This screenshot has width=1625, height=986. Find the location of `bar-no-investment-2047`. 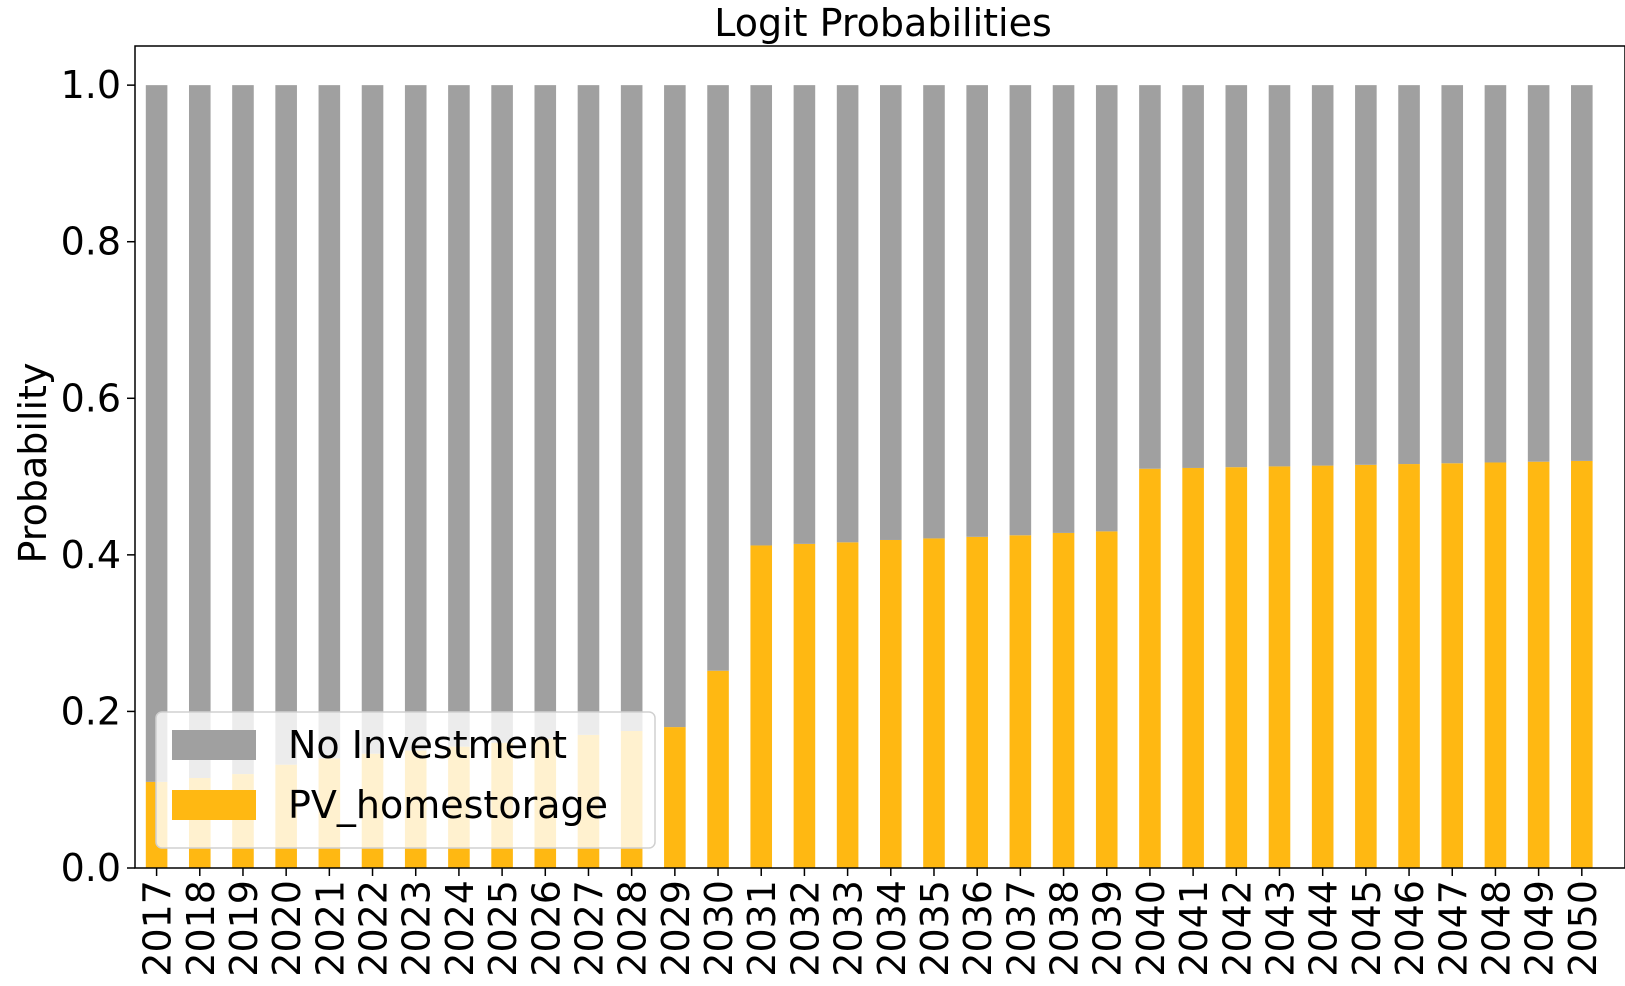

bar-no-investment-2047 is located at coordinates (1452, 274).